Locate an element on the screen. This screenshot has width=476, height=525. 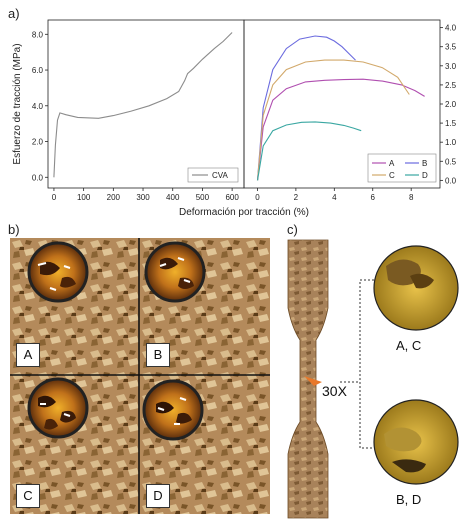
y-axis-title: Esfuerzo de tracción (MPa) is located at coordinates (17, 103).